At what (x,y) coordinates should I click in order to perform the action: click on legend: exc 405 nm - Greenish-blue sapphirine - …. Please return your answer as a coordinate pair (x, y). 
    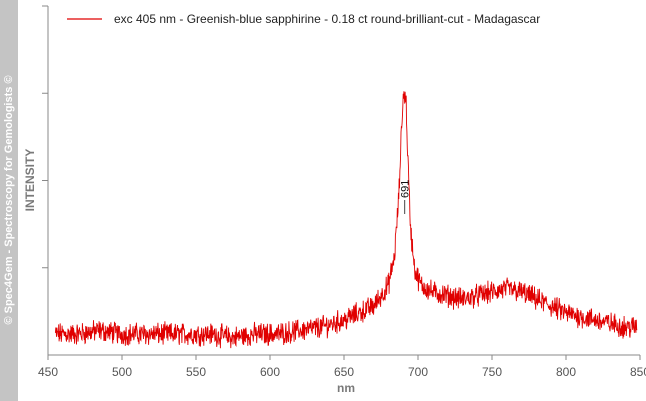
    Looking at the image, I should click on (303, 19).